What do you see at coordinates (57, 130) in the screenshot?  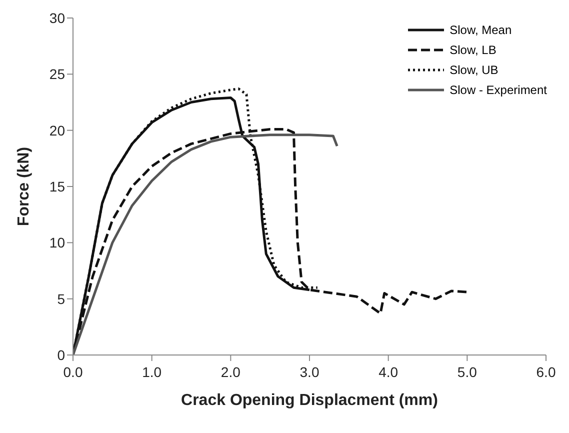 I see `y-tick-label: 20` at bounding box center [57, 130].